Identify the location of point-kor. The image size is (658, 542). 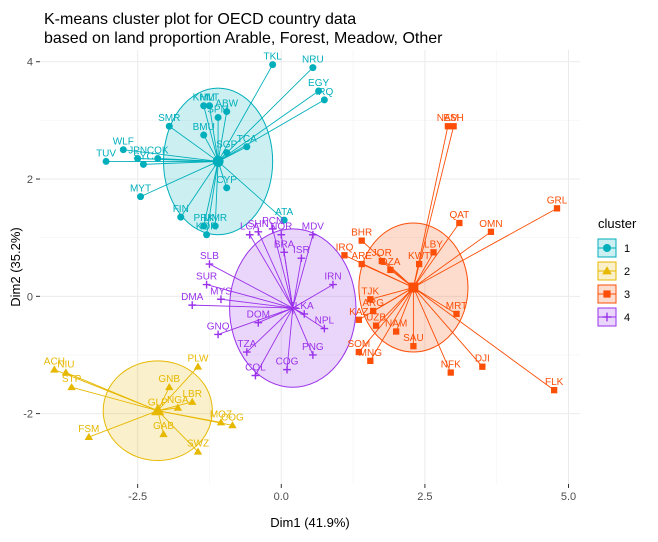
(207, 235).